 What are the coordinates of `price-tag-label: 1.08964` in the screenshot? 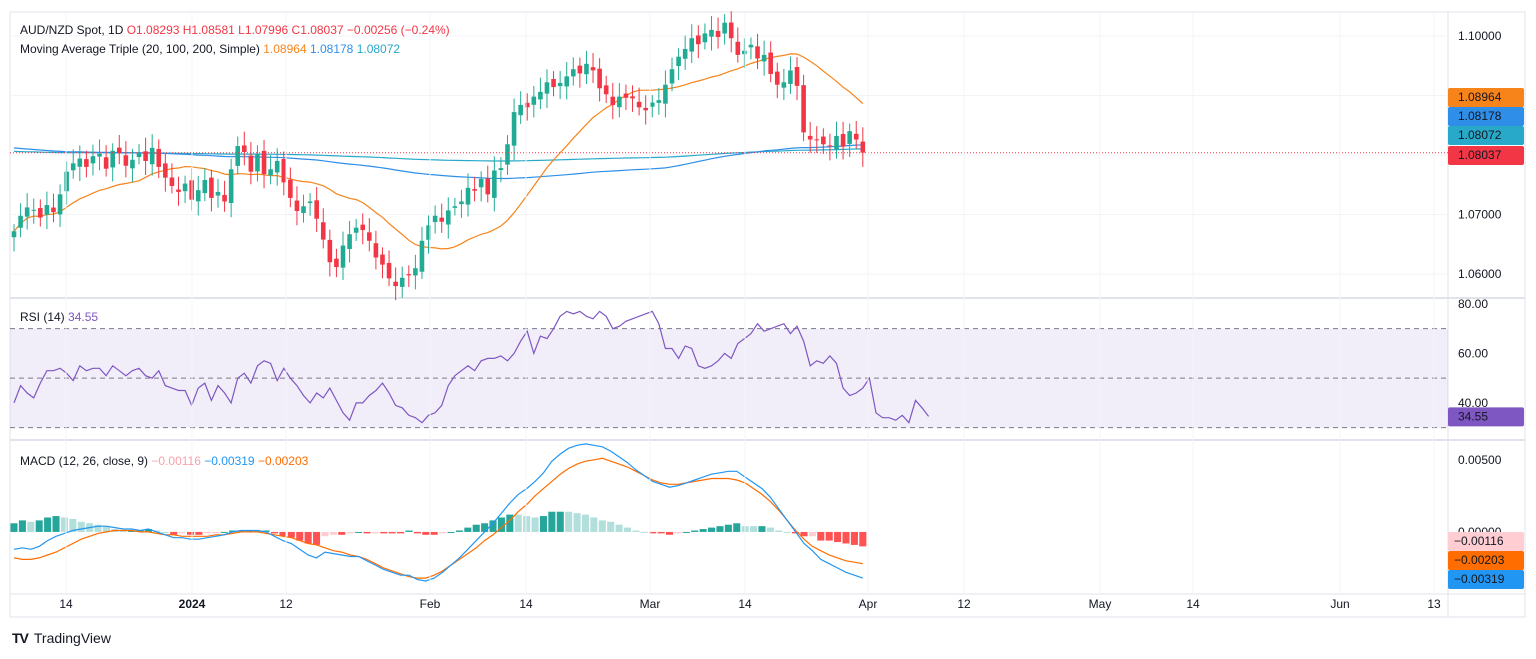 It's located at (1480, 97).